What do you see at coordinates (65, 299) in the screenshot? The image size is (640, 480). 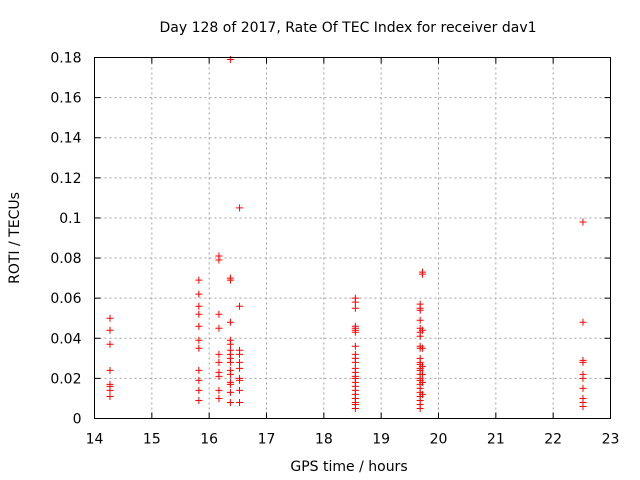 I see `y-tick-label: 0.06` at bounding box center [65, 299].